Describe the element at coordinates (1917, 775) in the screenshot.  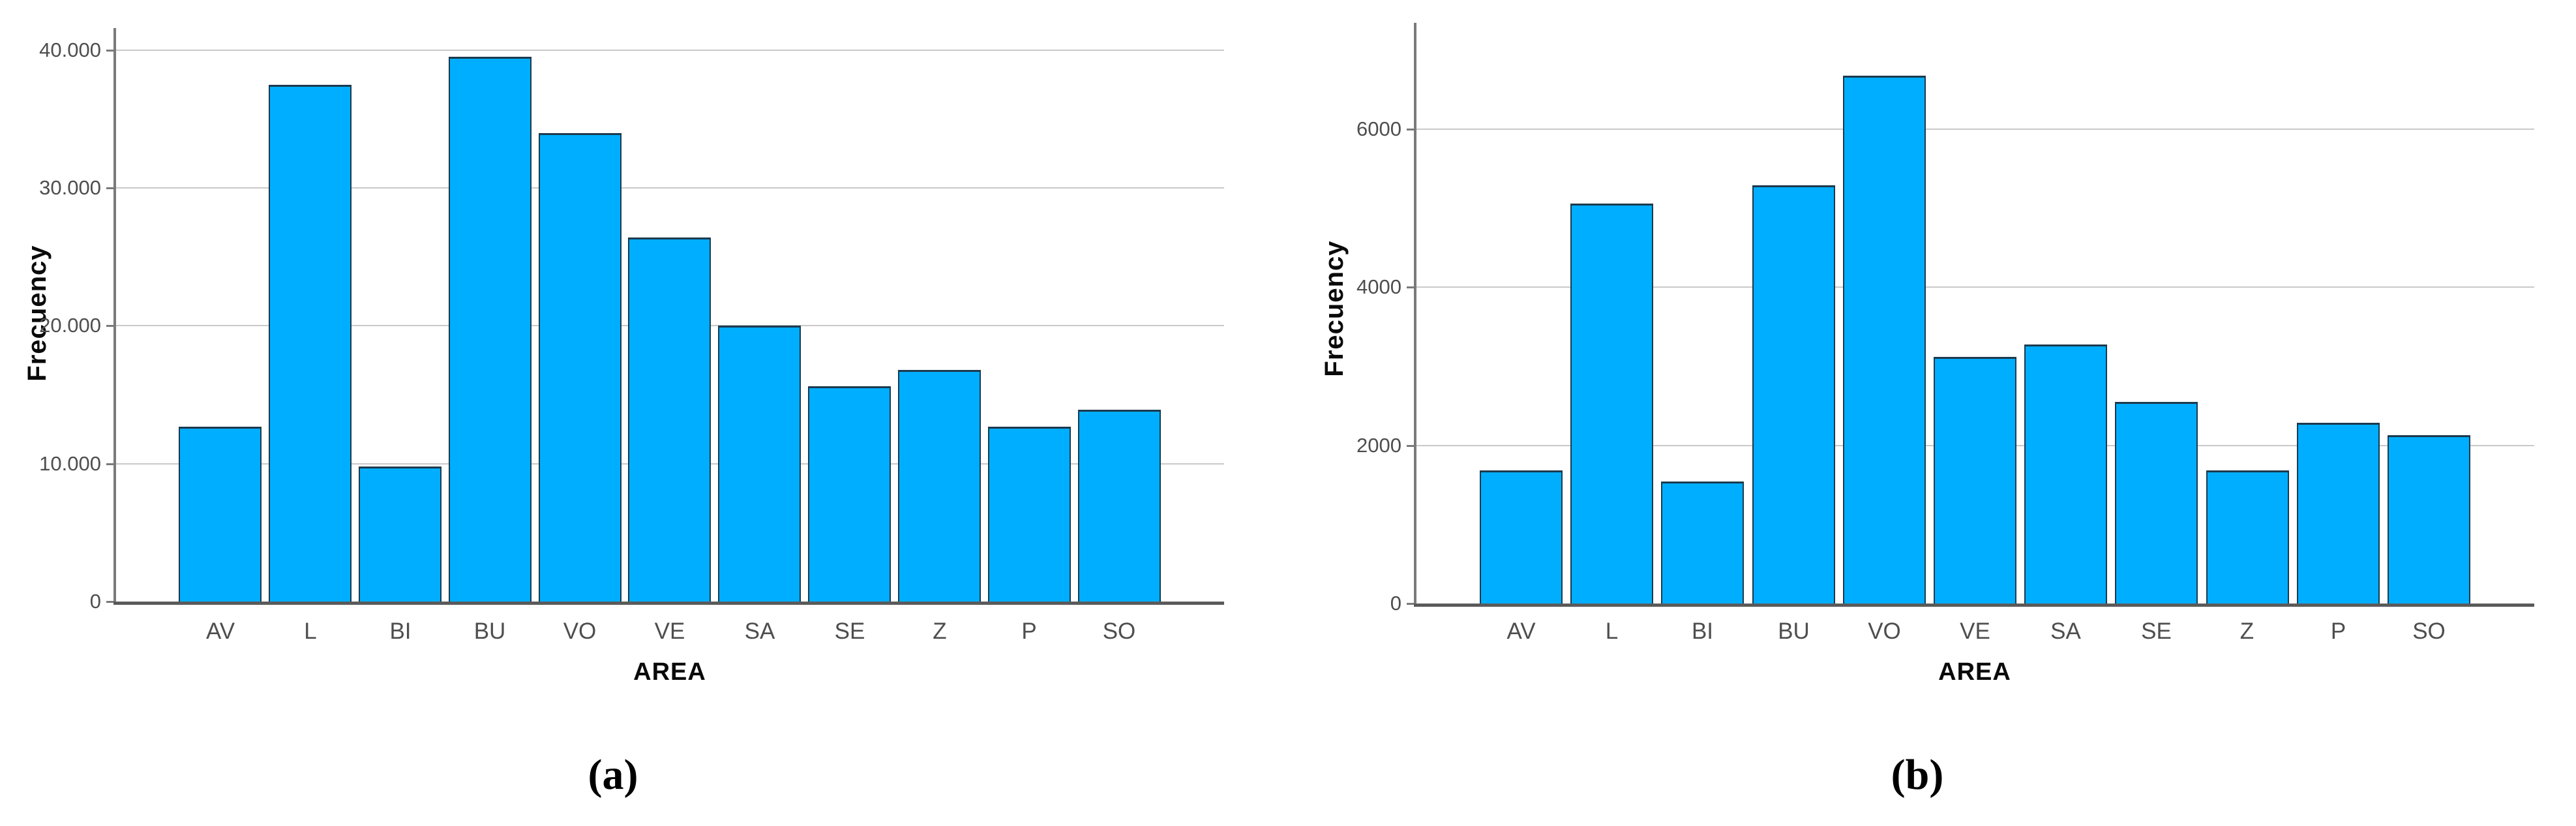
I see `caption-b: (b)` at that location.